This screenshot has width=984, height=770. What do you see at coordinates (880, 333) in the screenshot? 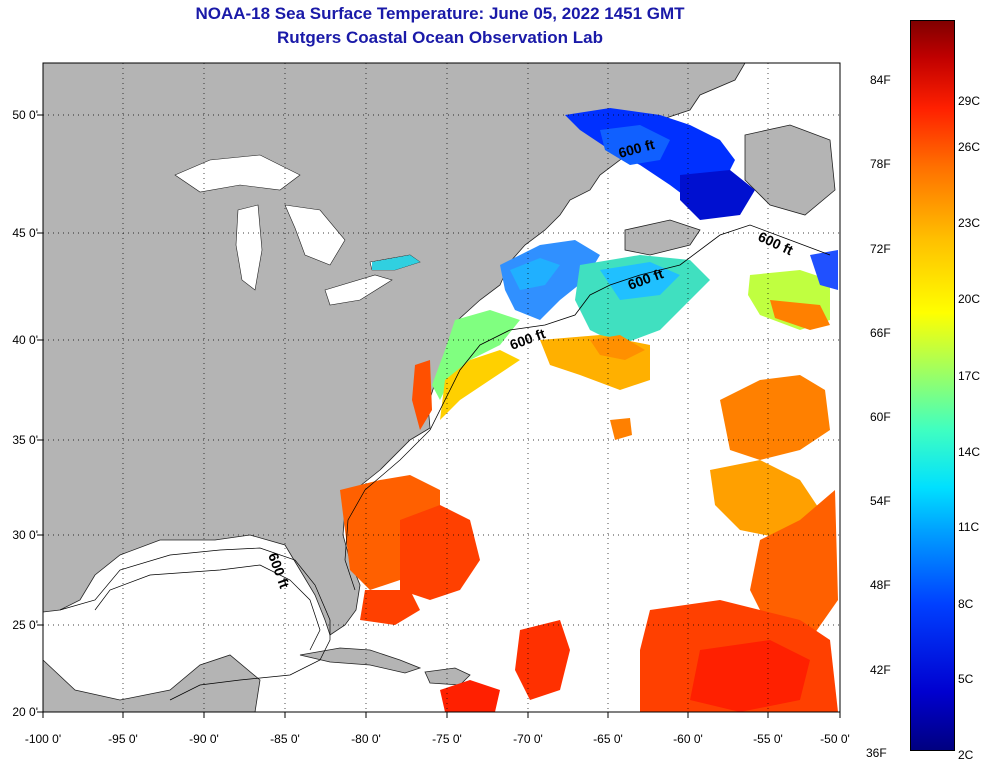
I see `scale-f-66: 66F` at bounding box center [880, 333].